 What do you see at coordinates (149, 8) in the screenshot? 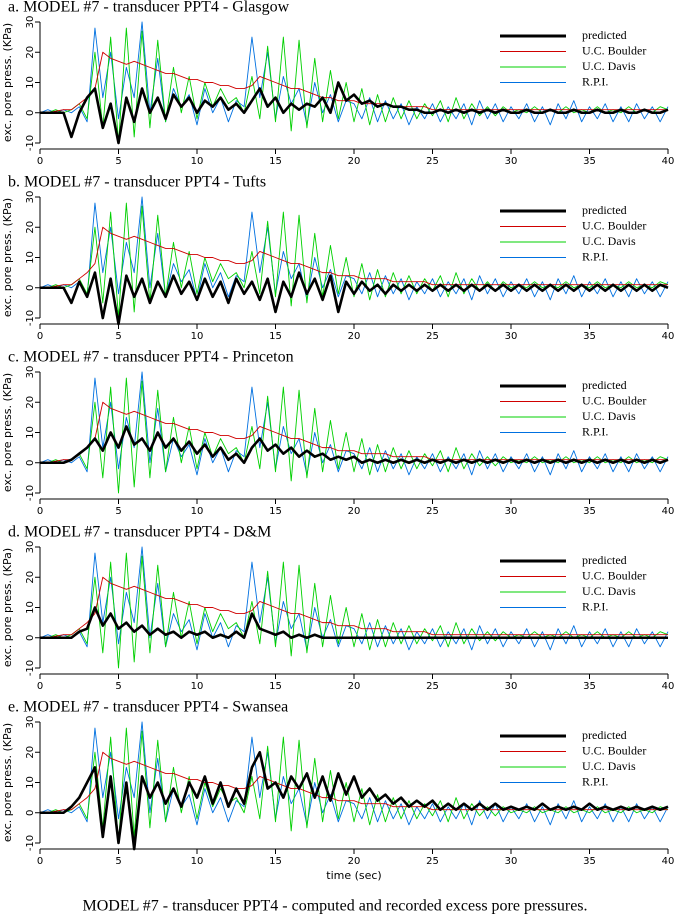
I see `panel-title: a. MODEL #7 - transducer PPT4 - Glasgow` at bounding box center [149, 8].